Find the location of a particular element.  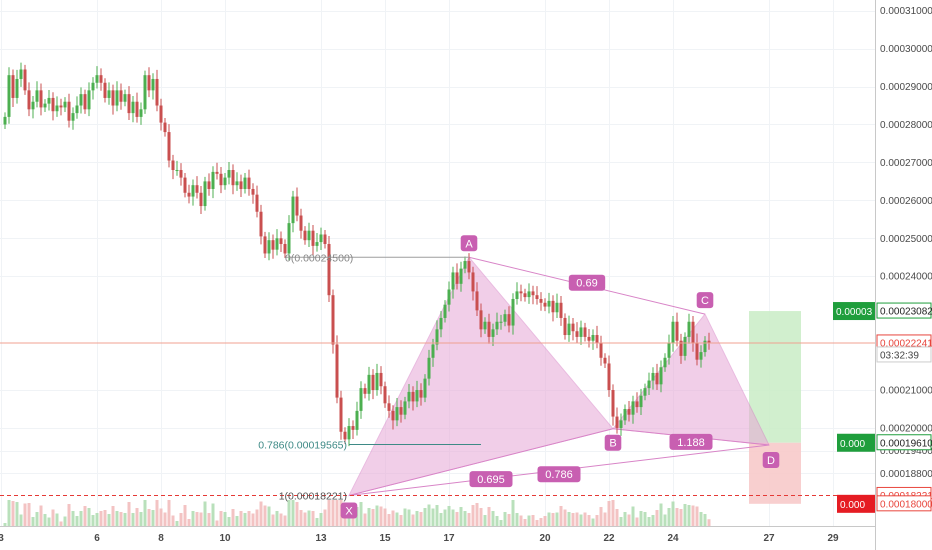

ratio-xb-label: 0.695 is located at coordinates (491, 480).